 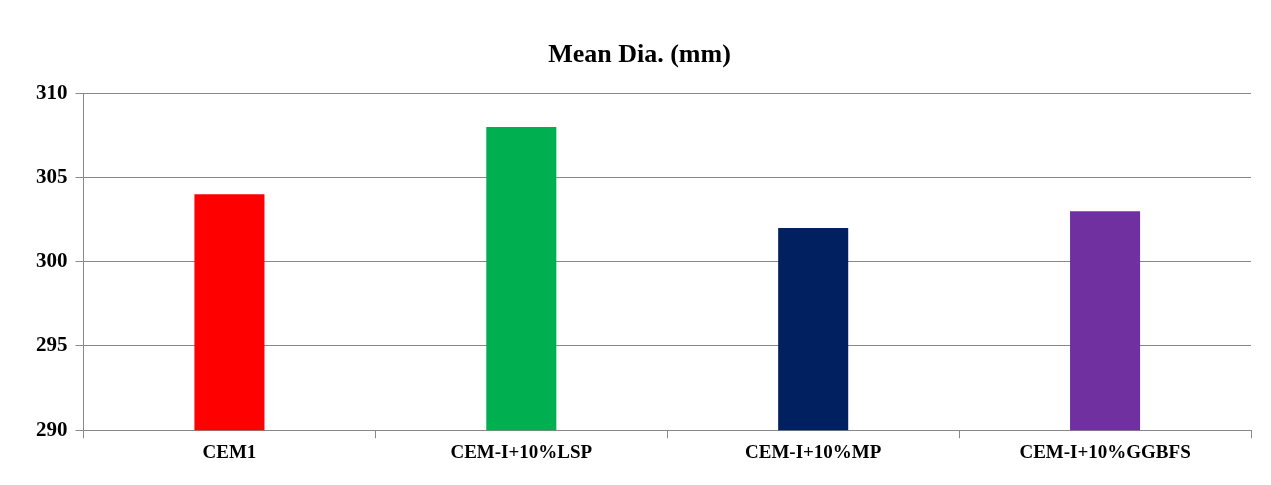 What do you see at coordinates (521, 451) in the screenshot?
I see `x-tick-label: CEM-I+10%LSP` at bounding box center [521, 451].